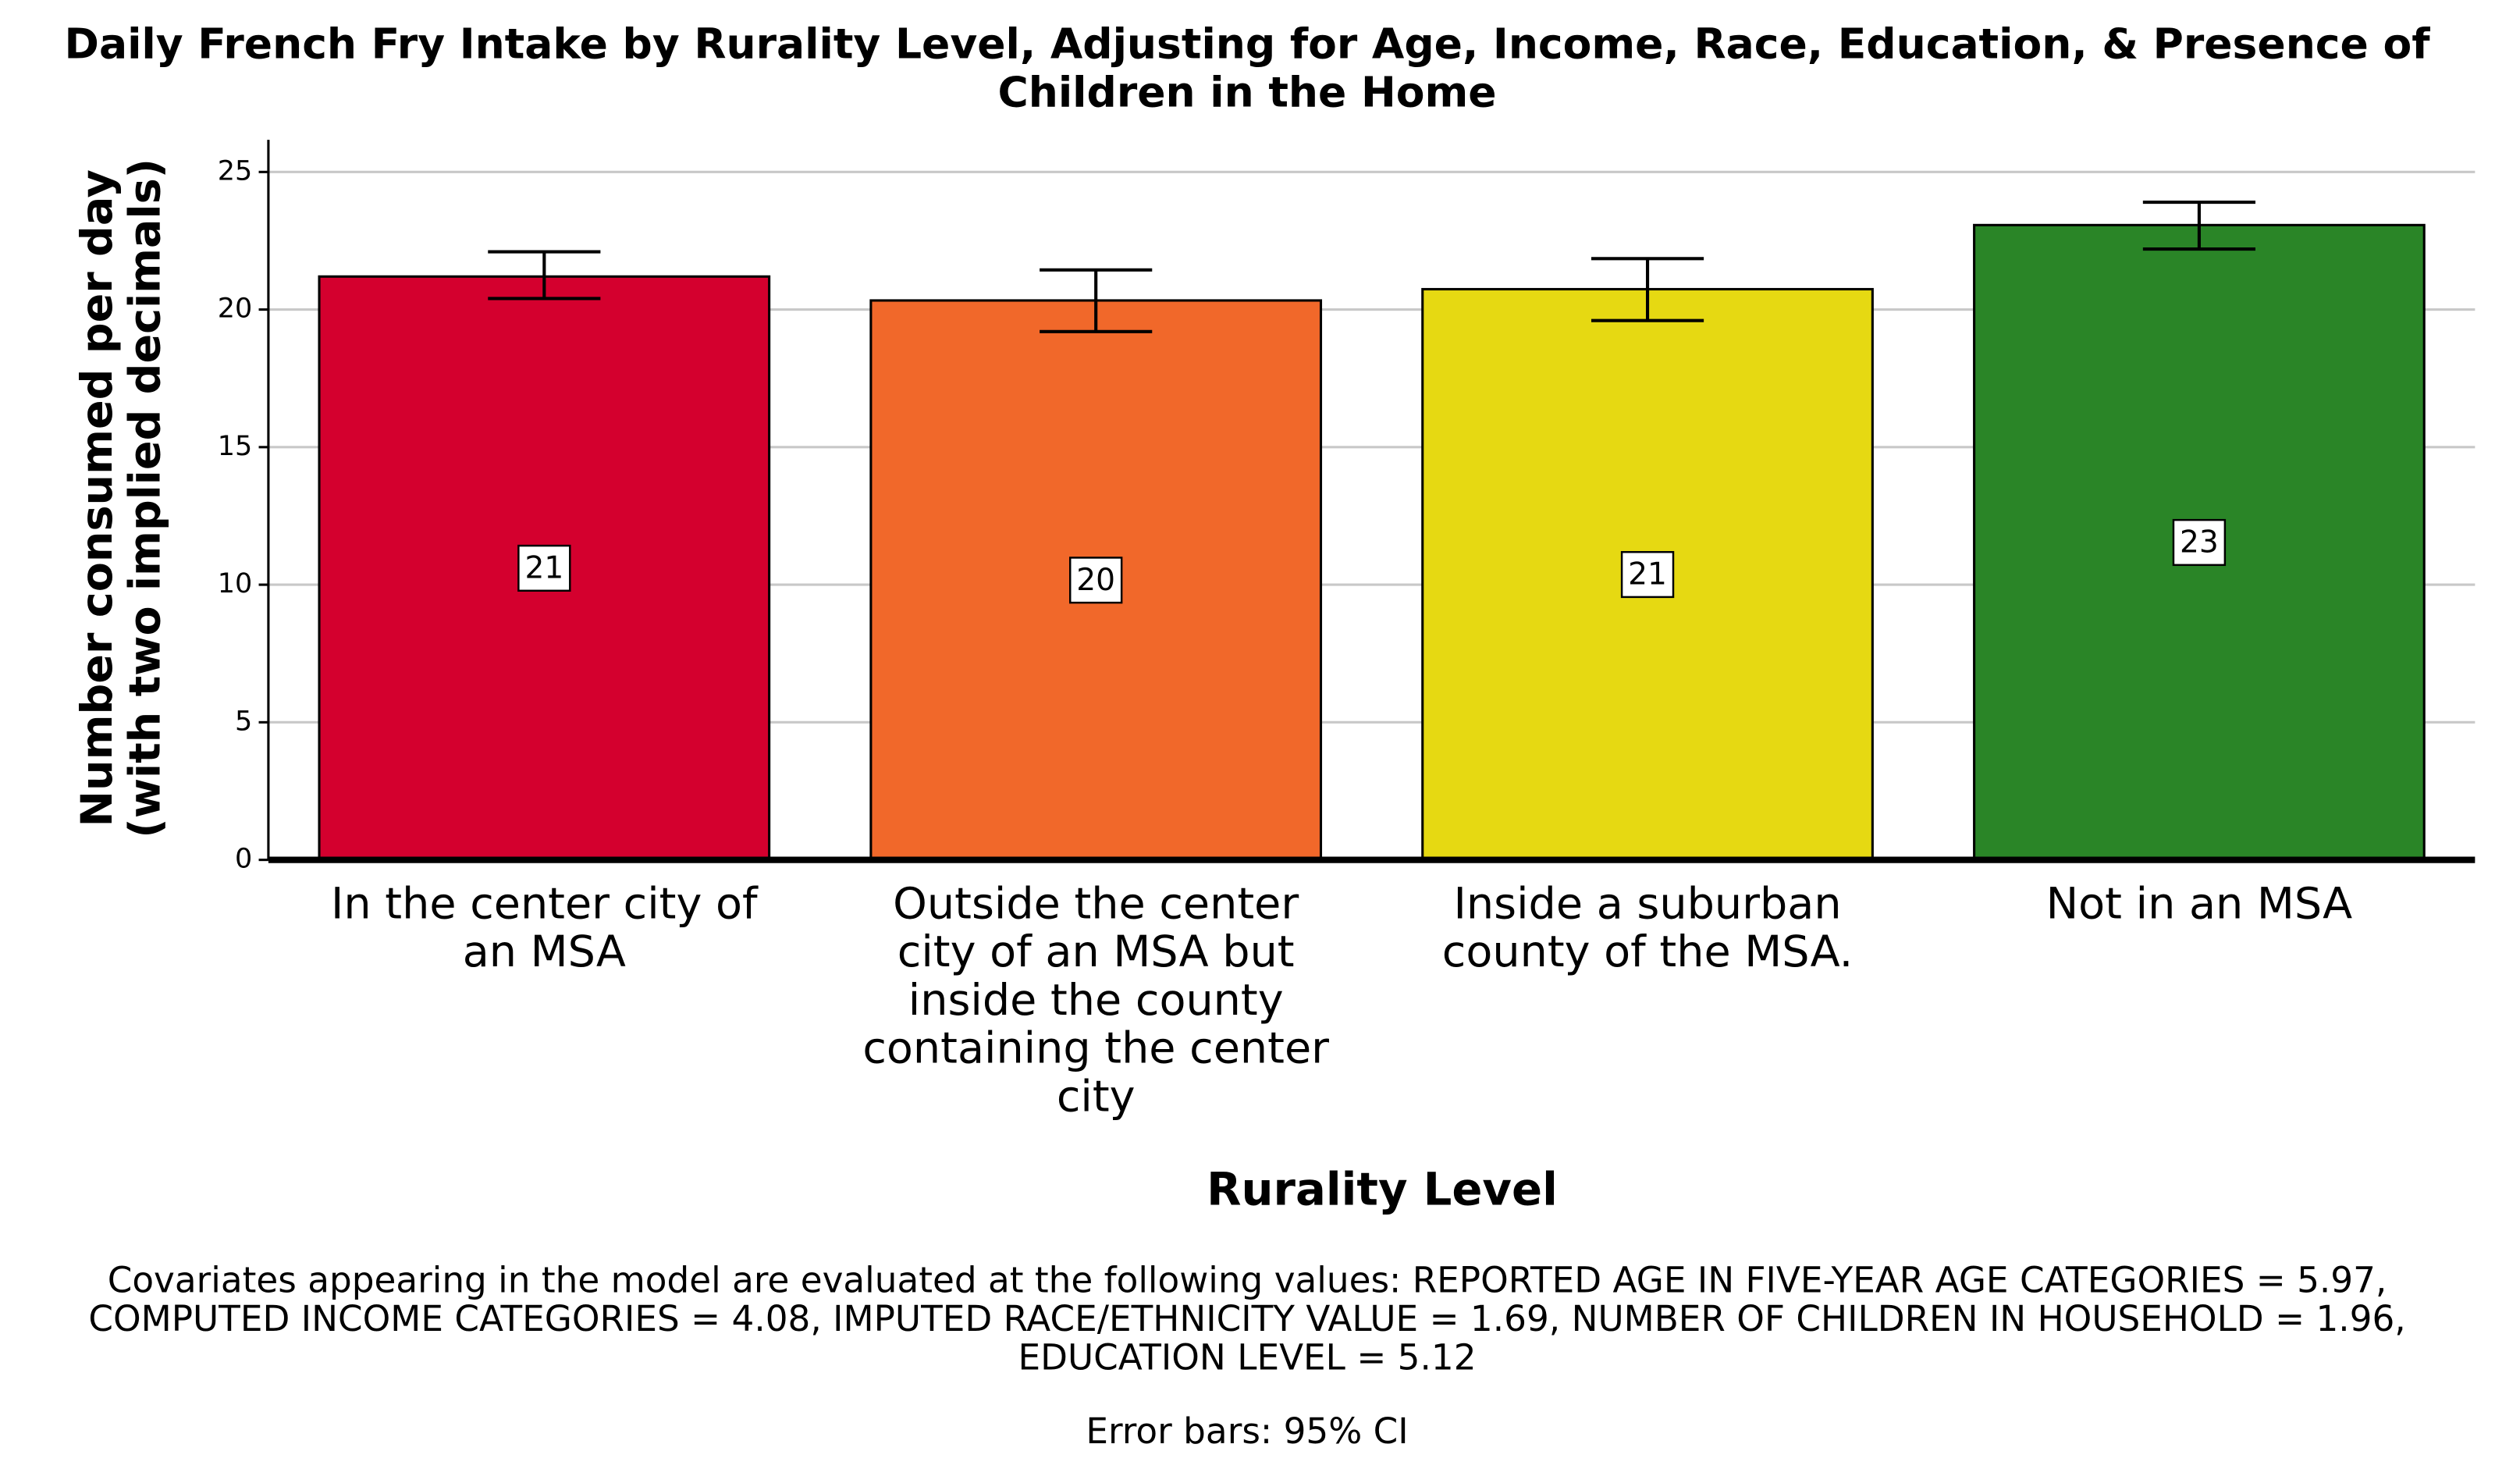 This screenshot has height=1469, width=2520. I want to click on error-note: Error bars: 95% CI, so click(1247, 1431).